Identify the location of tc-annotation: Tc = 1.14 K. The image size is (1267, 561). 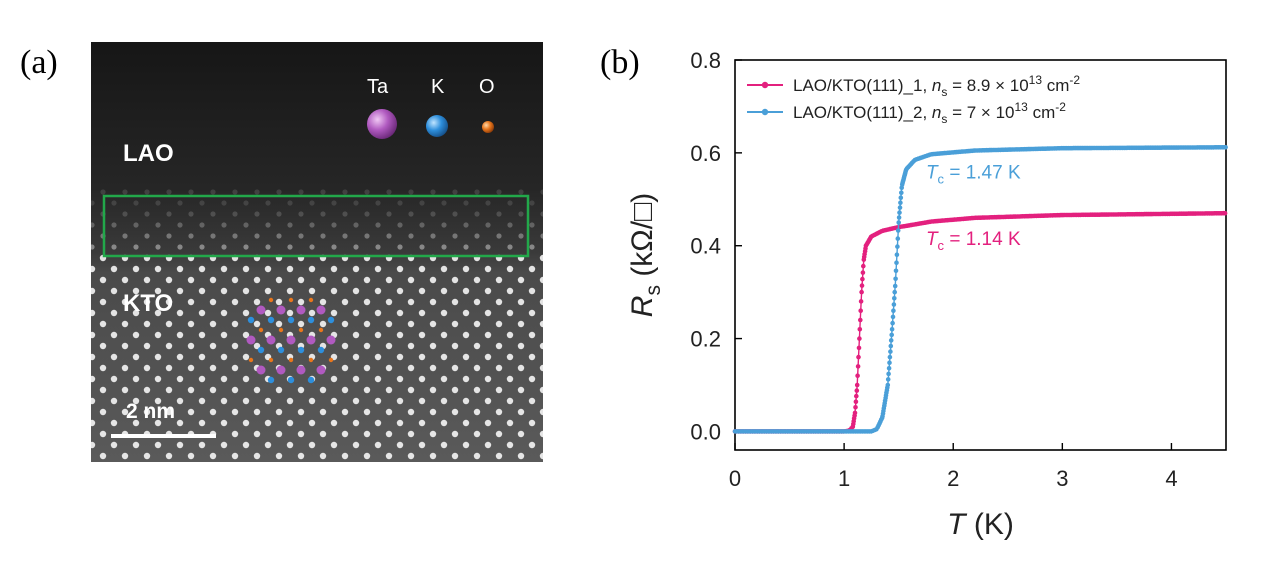
(973, 241).